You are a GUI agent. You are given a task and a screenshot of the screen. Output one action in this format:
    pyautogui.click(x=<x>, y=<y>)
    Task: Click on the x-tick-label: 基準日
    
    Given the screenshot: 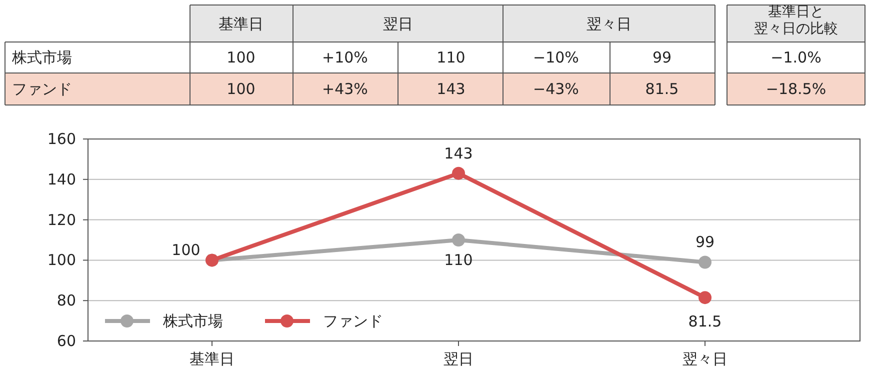 What is the action you would take?
    pyautogui.click(x=212, y=359)
    